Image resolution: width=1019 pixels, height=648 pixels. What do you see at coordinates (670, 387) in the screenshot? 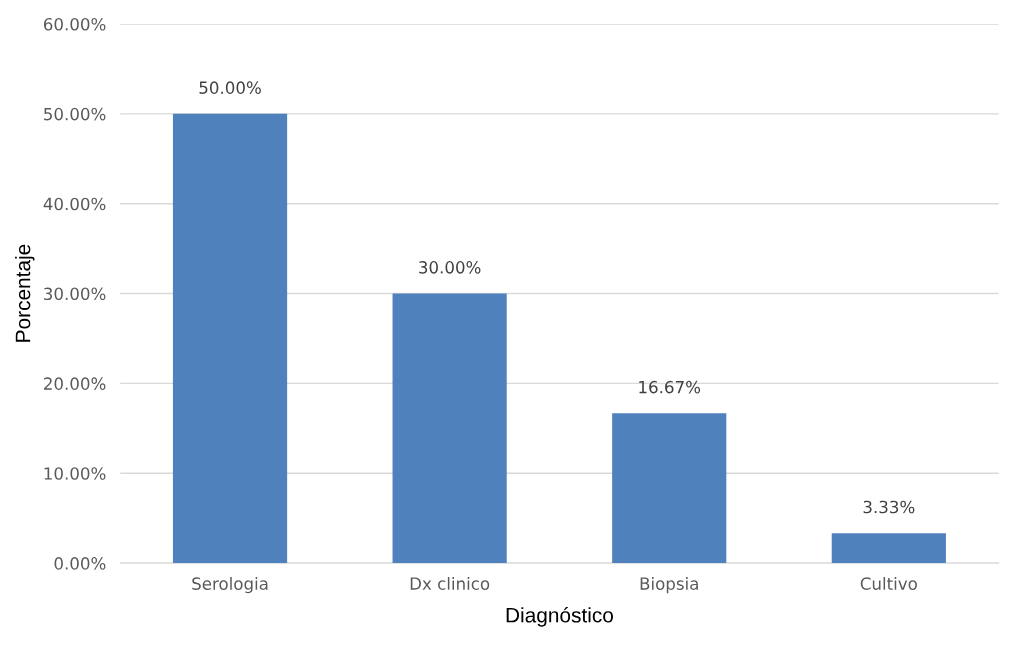
I see `data-label: 16.67%` at bounding box center [670, 387].